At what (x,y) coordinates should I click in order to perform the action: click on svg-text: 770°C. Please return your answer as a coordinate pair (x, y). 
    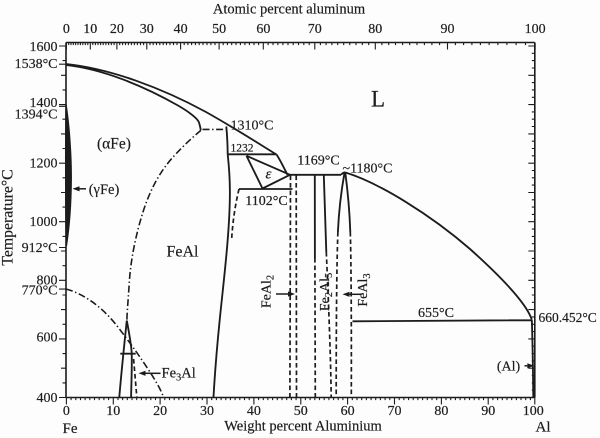
    Looking at the image, I should click on (40, 290).